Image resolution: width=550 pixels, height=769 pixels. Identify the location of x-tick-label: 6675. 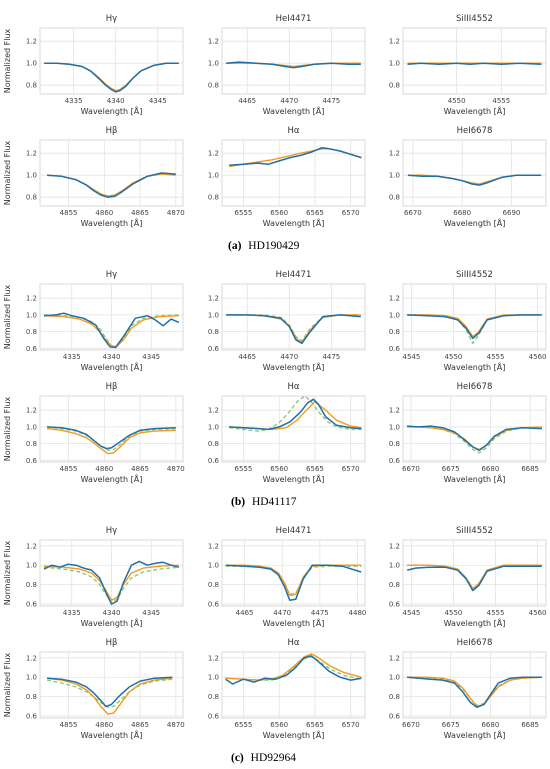
(451, 469).